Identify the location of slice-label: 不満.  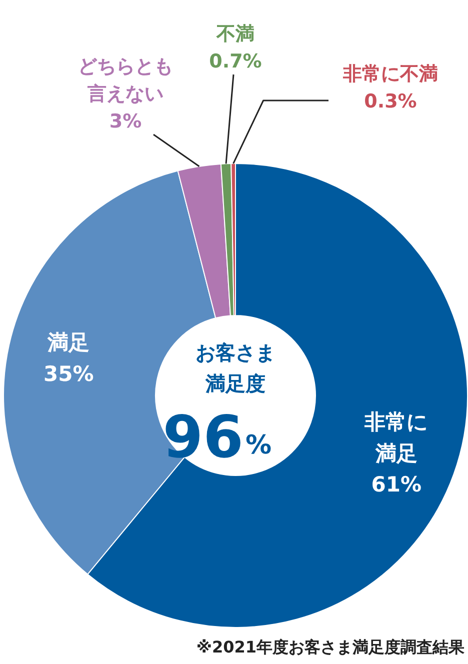
(235, 34).